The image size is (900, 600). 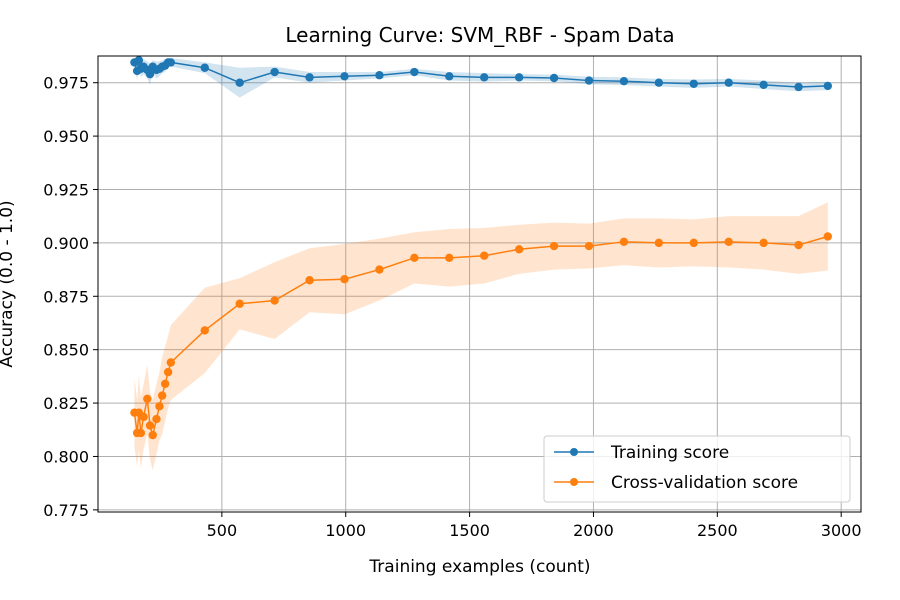 I want to click on y-tick-label: 0.825, so click(x=66, y=403).